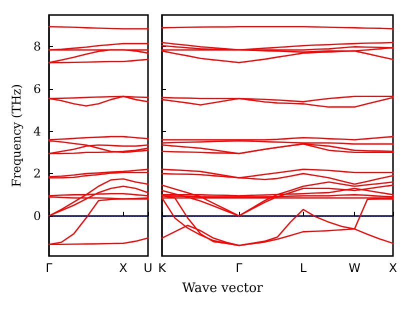 This screenshot has width=413, height=310. I want to click on y-tick-label: 2, so click(37, 173).